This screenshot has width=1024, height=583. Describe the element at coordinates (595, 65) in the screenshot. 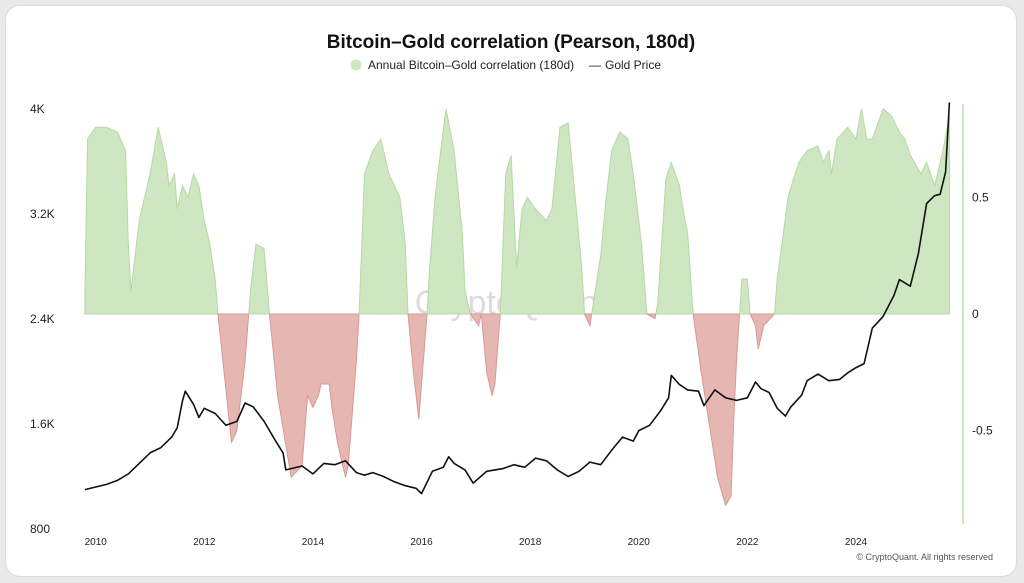

I see `legend-swatch-gold: —` at that location.